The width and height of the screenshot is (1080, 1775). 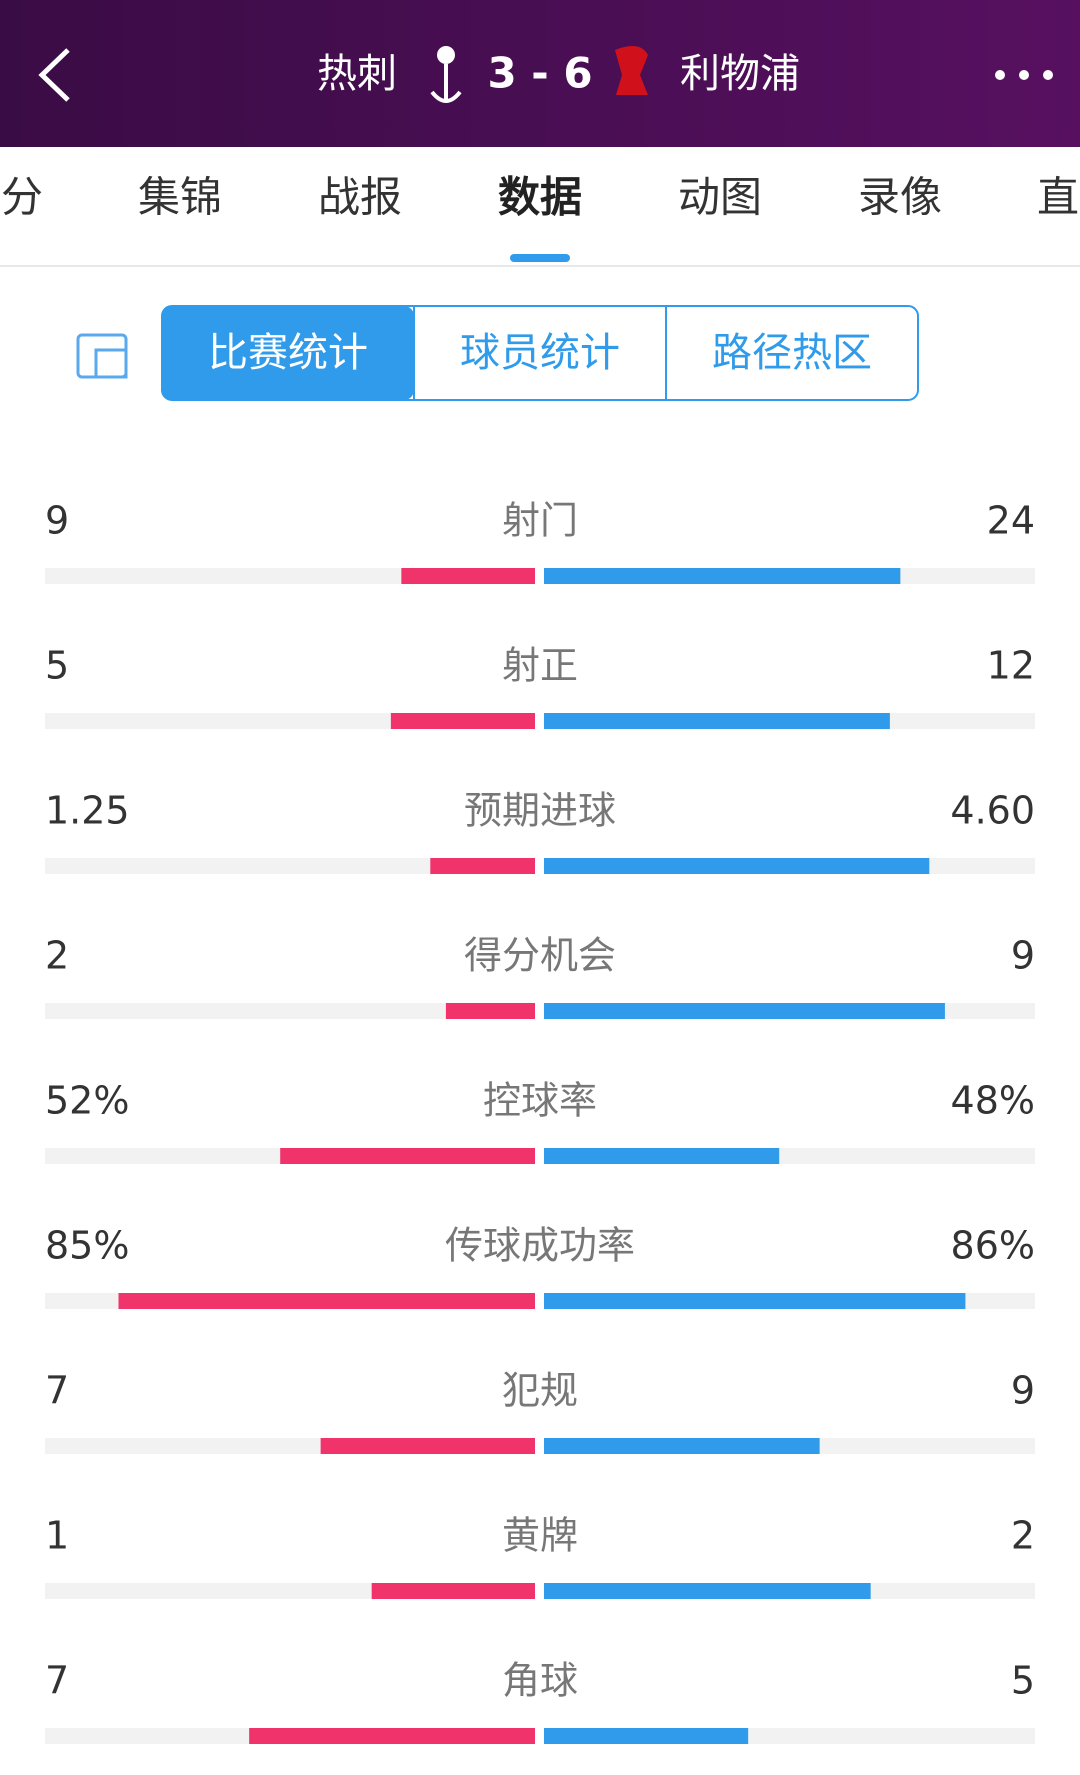 What do you see at coordinates (1011, 666) in the screenshot?
I see `away-value: 12` at bounding box center [1011, 666].